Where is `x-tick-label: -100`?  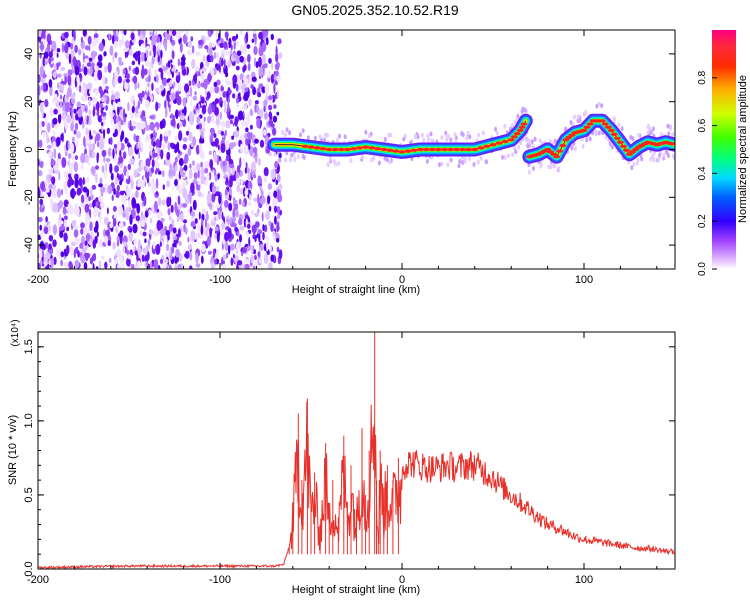
x-tick-label: -100 is located at coordinates (220, 280).